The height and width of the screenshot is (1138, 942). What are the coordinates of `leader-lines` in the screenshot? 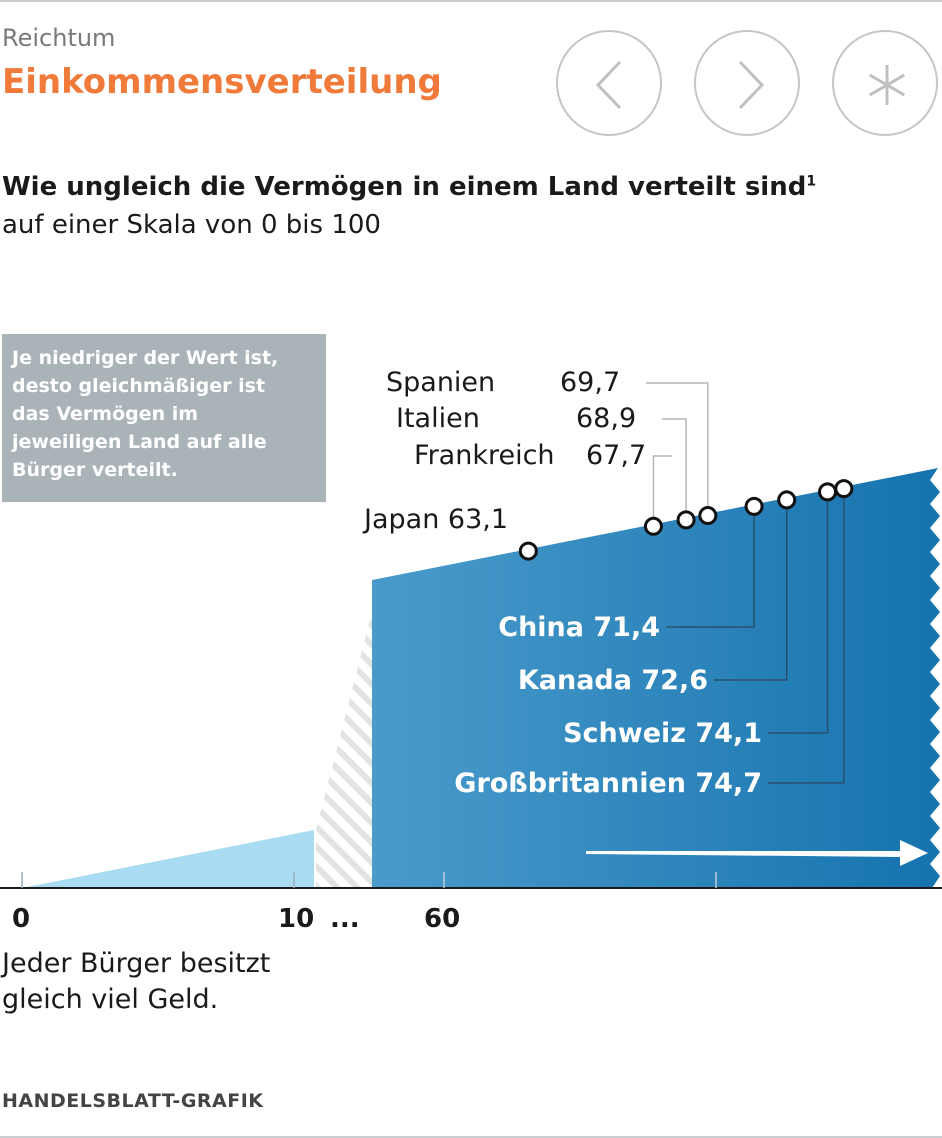 It's located at (745, 583).